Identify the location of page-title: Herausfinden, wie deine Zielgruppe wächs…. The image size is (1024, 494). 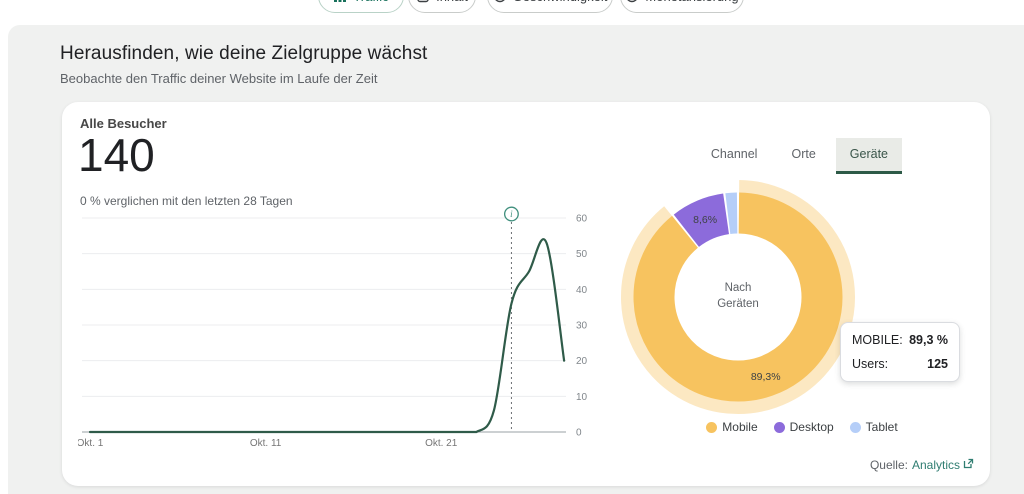
(244, 53).